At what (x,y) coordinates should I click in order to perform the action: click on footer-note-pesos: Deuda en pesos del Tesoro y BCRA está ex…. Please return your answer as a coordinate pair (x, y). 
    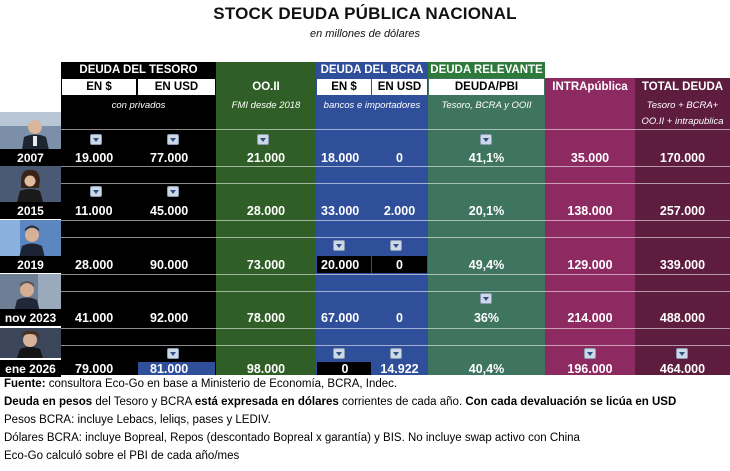
    Looking at the image, I should click on (340, 402).